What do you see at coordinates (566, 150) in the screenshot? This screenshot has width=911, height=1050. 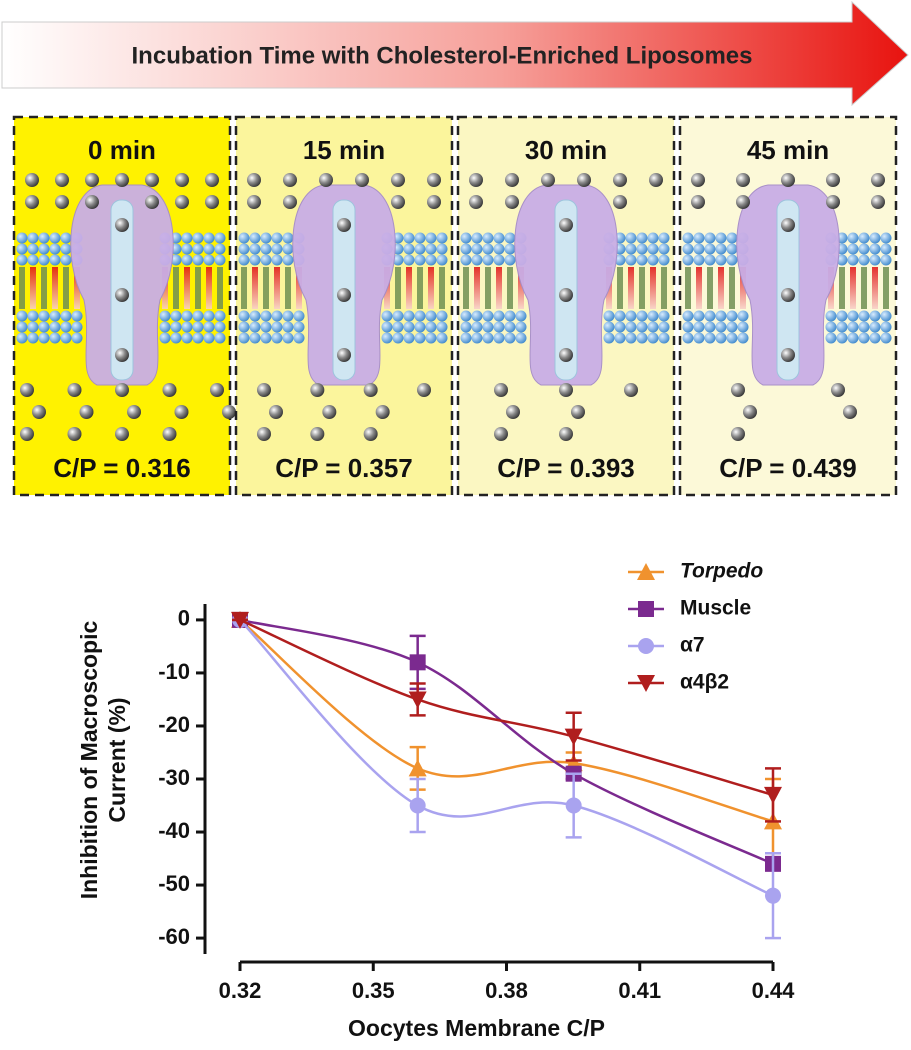 I see `panel-title: 30 min` at bounding box center [566, 150].